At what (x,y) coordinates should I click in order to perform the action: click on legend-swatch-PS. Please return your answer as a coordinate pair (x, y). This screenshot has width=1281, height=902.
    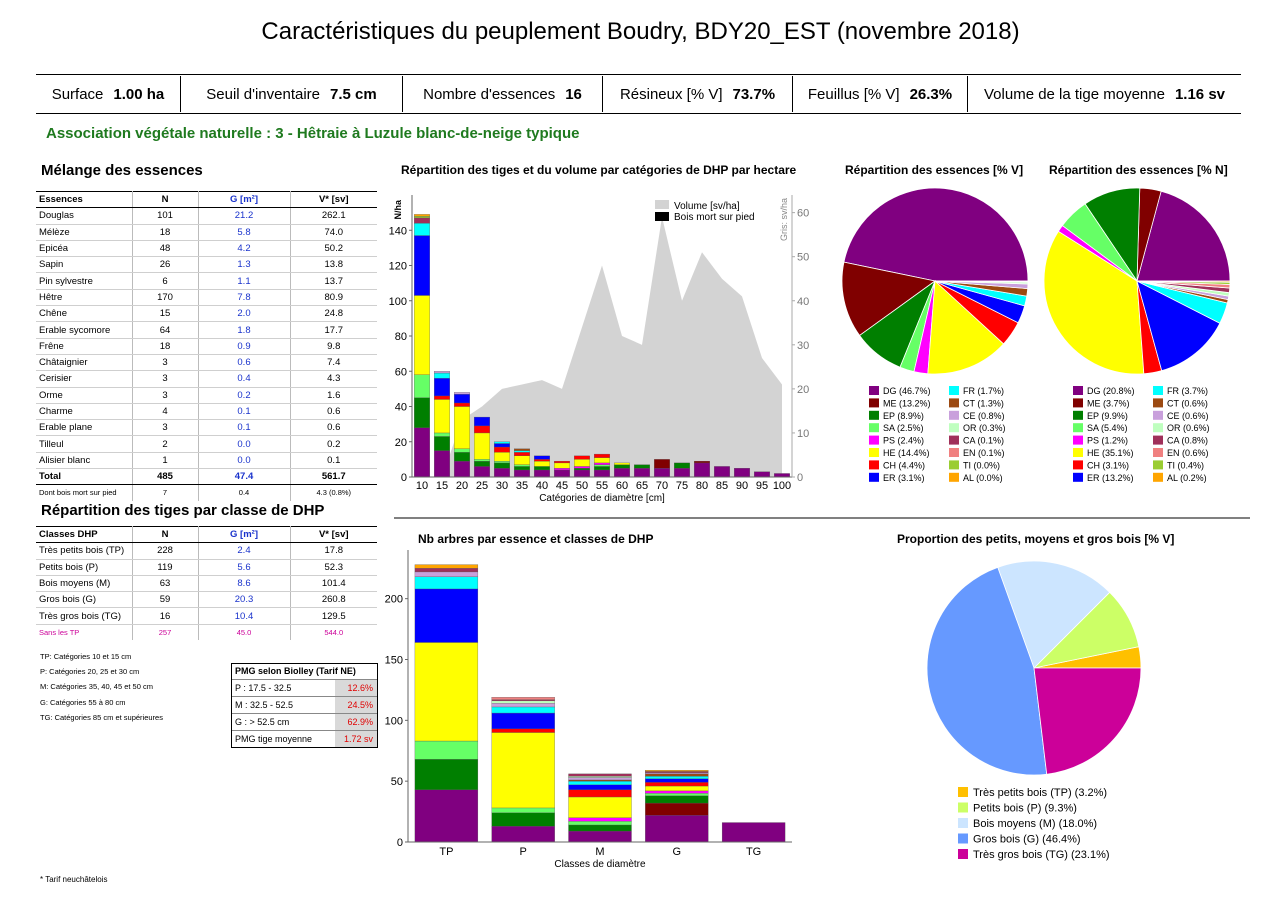
    Looking at the image, I should click on (1078, 440).